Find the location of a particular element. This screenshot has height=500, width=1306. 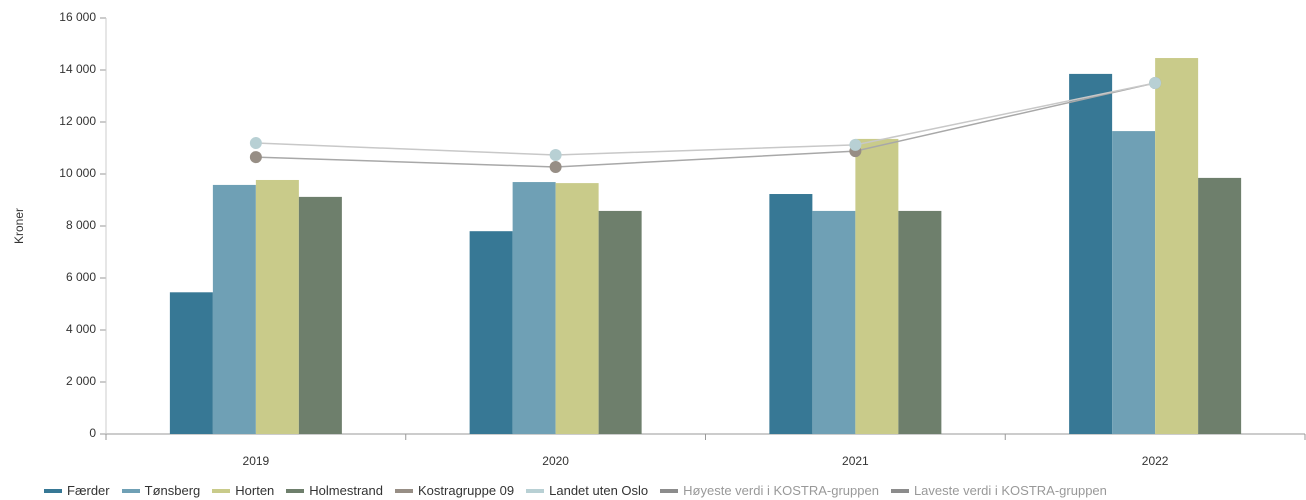

legend-item: Færder is located at coordinates (77, 490).